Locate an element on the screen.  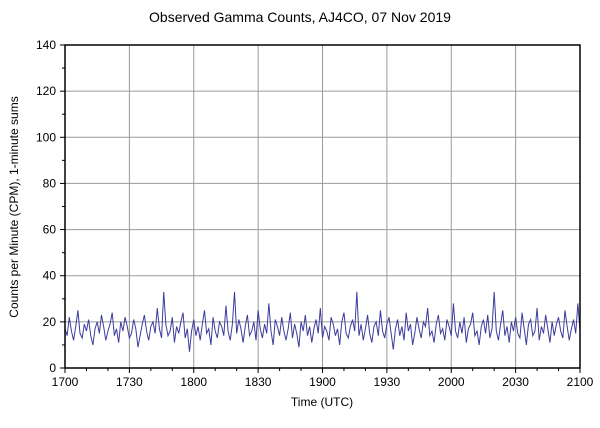
x-tick-label: 2100 is located at coordinates (580, 382).